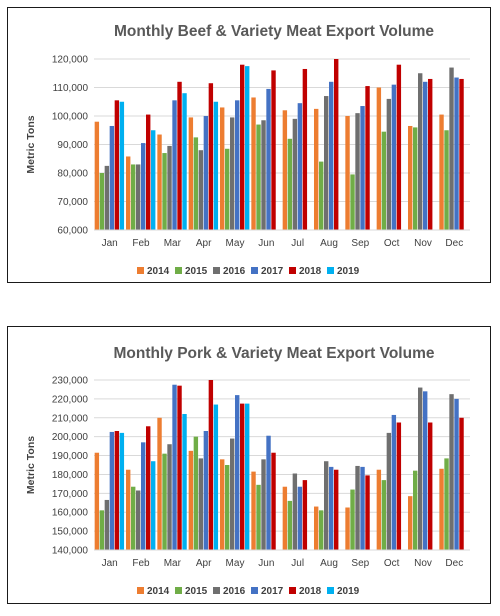 This screenshot has height=616, width=500. I want to click on beef-y-tick-label: 110,000, so click(71, 88).